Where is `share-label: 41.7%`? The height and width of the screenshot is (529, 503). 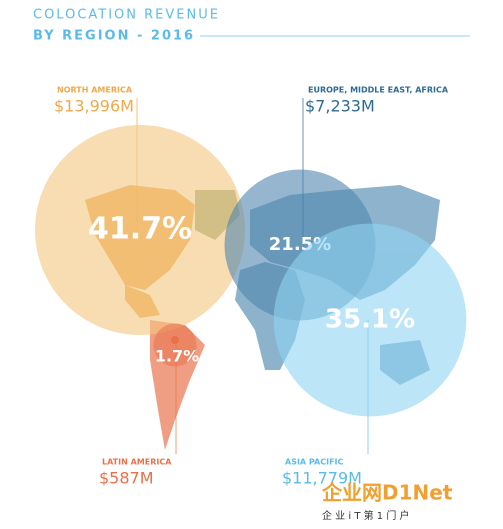 share-label: 41.7% is located at coordinates (140, 229).